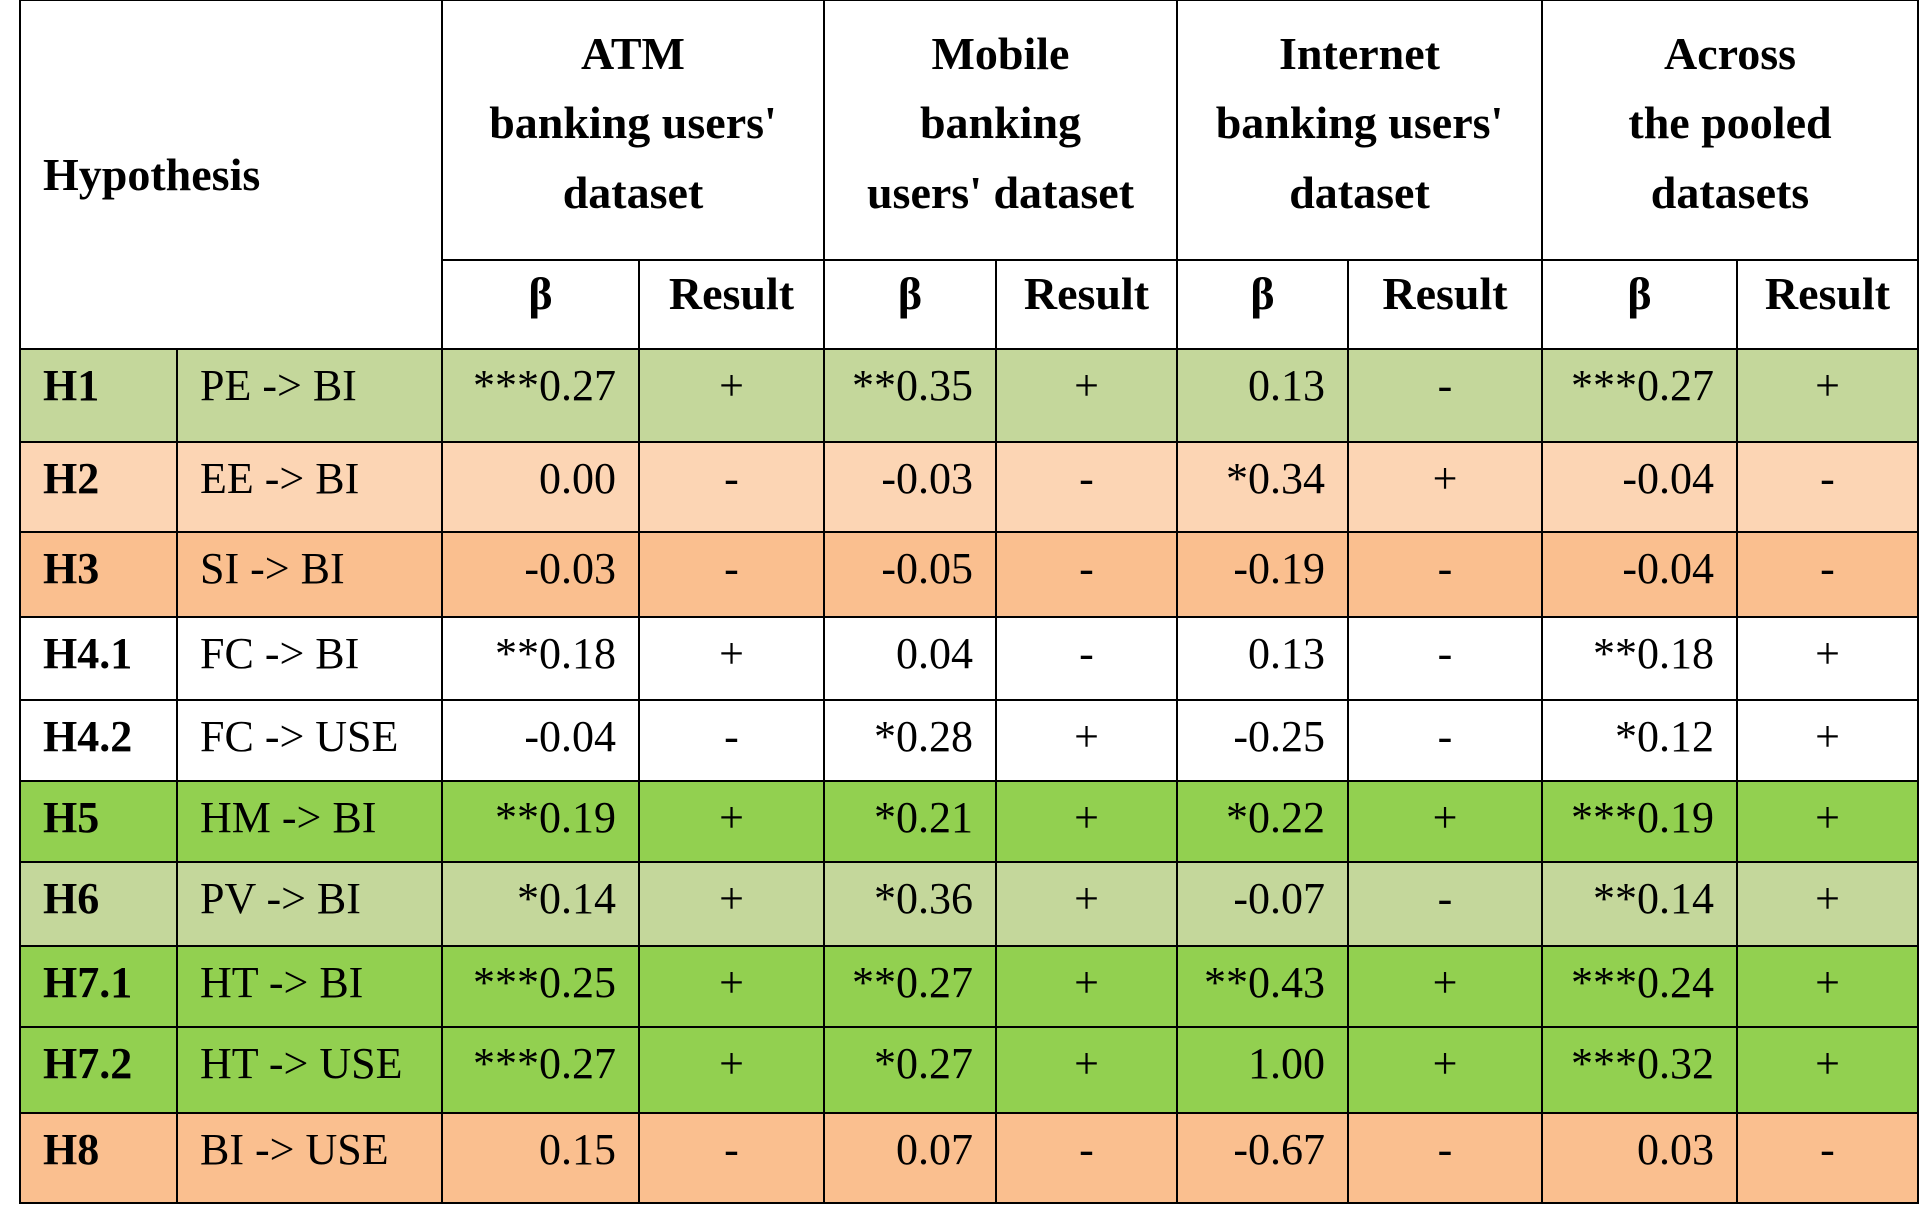  What do you see at coordinates (910, 487) in the screenshot?
I see `beta-cell-mobile: -0.03` at bounding box center [910, 487].